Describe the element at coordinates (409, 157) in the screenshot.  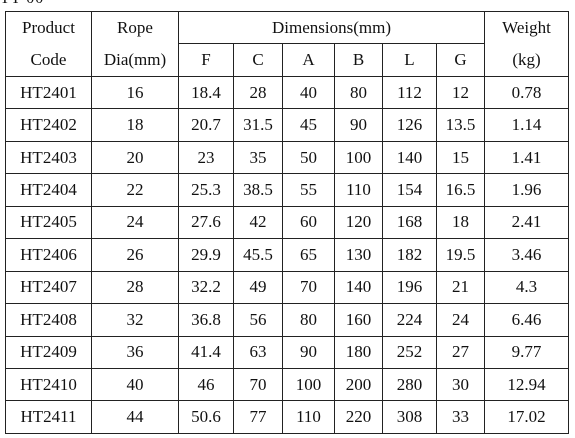
I see `dim-l-cell: 140` at that location.